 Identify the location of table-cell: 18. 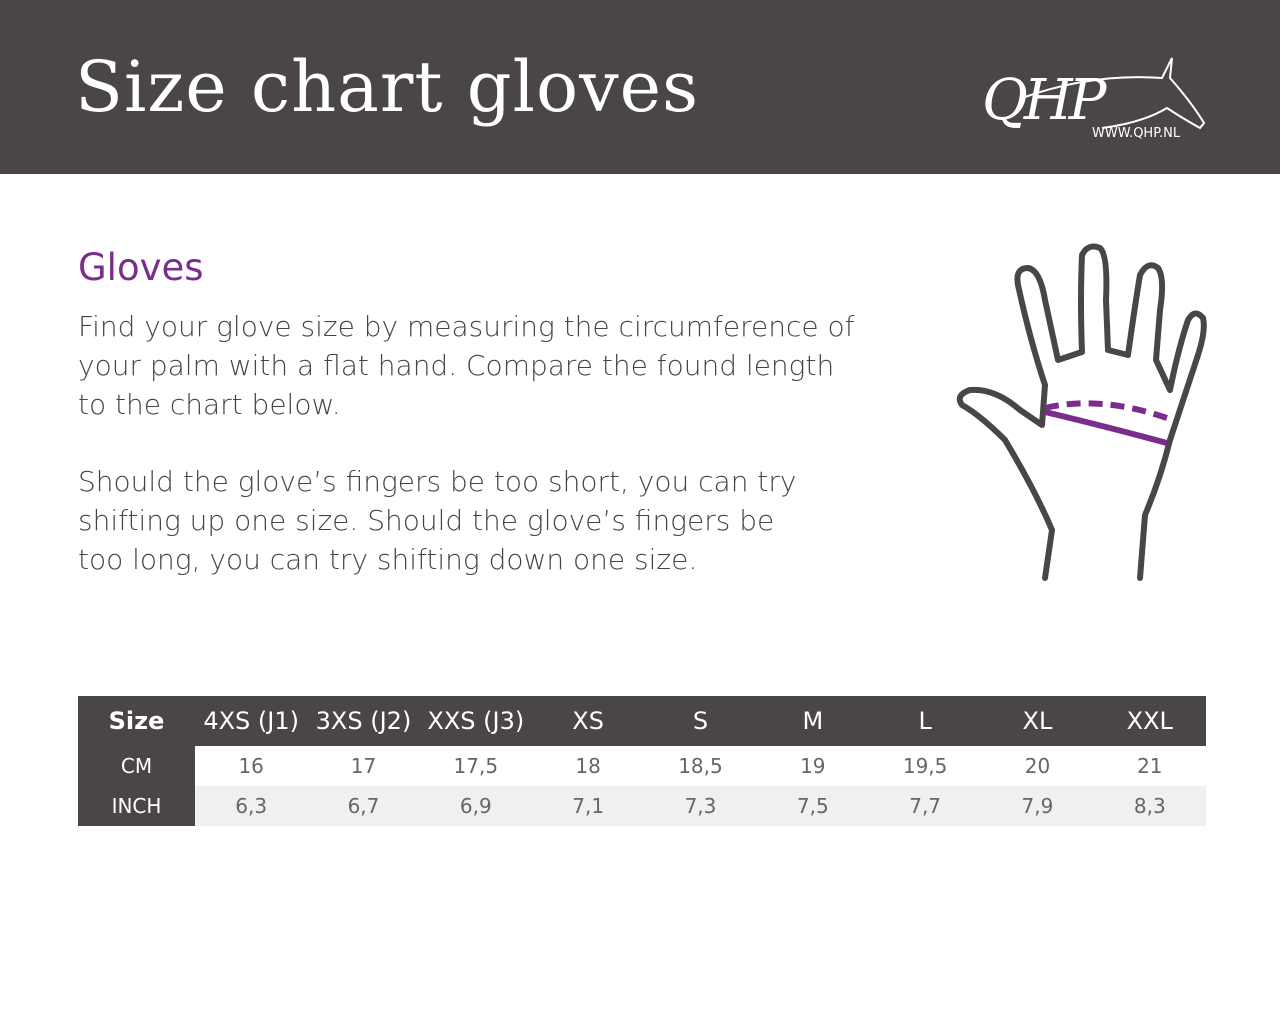
(588, 766).